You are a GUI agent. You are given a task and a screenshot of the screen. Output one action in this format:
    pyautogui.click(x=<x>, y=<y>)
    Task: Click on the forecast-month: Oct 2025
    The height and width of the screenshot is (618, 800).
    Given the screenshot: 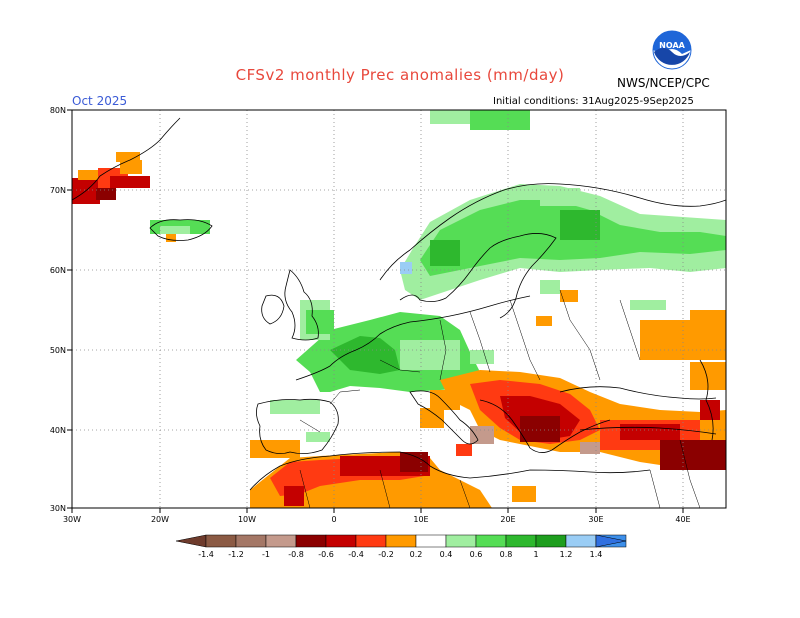 What is the action you would take?
    pyautogui.click(x=100, y=101)
    